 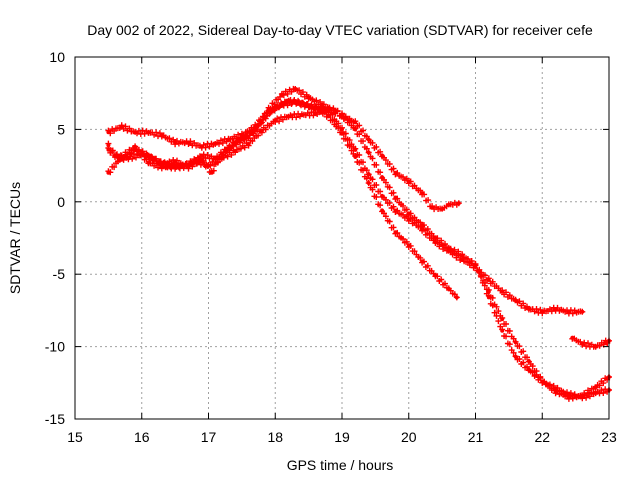 What do you see at coordinates (542, 437) in the screenshot?
I see `x-tick-label: 22` at bounding box center [542, 437].